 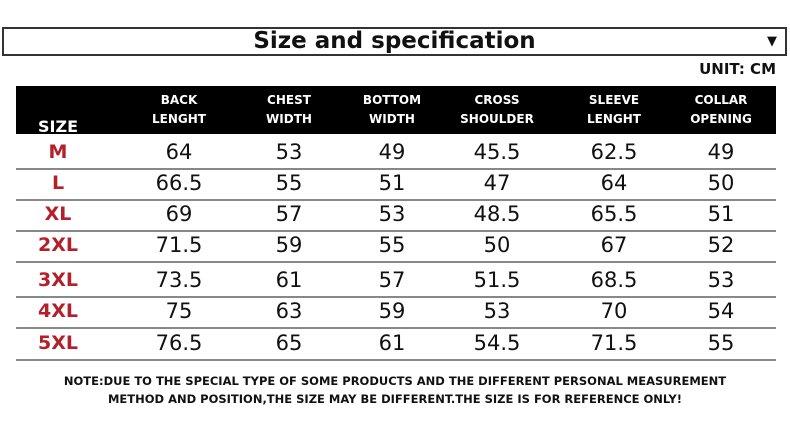 I want to click on size-label: L, so click(x=58, y=183).